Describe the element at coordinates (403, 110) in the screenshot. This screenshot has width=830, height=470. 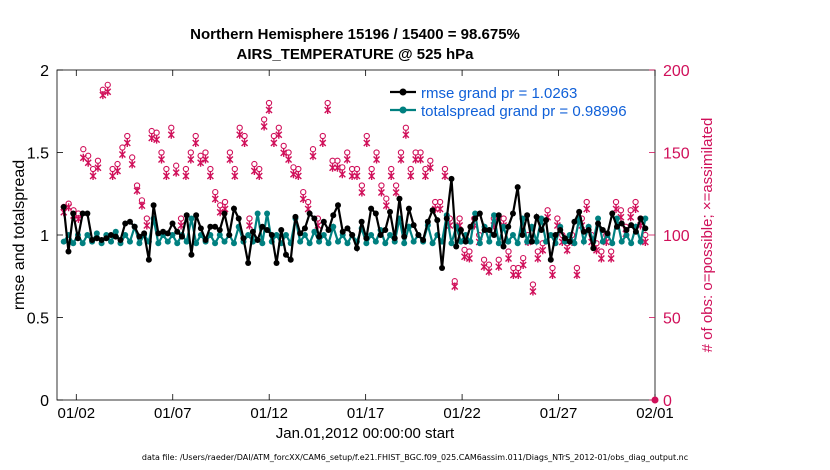
I see `legend-totalspread-marker` at that location.